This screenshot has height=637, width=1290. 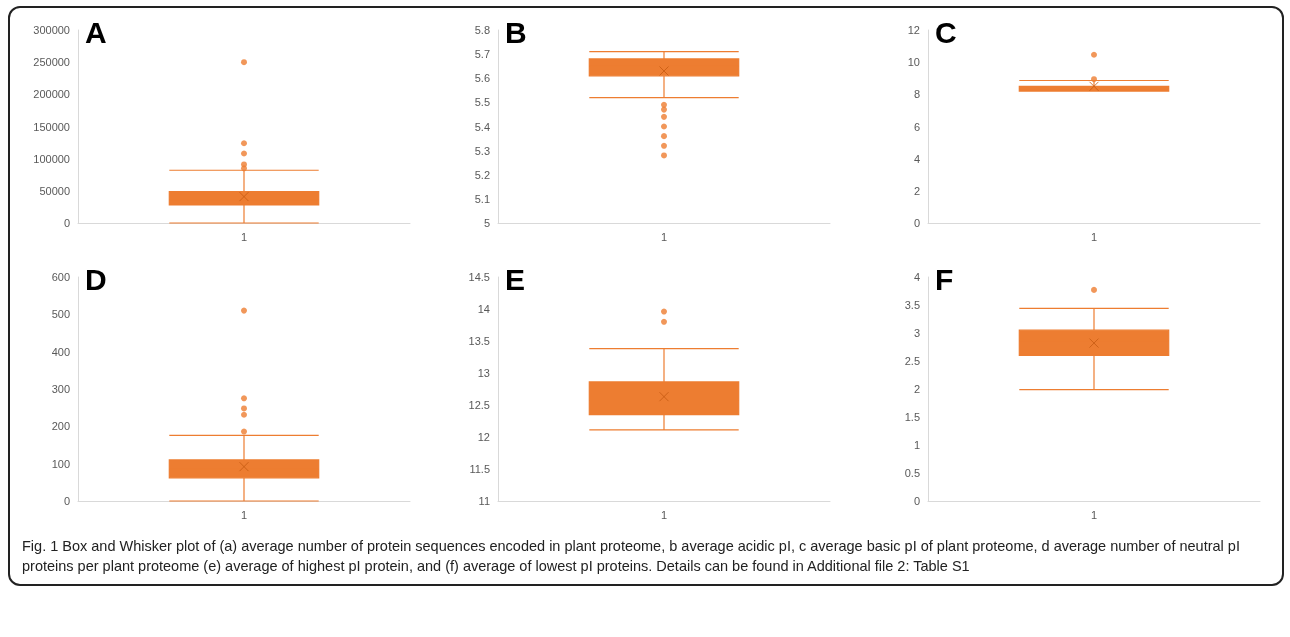 What do you see at coordinates (482, 198) in the screenshot?
I see `y-tick-label: 5.1` at bounding box center [482, 198].